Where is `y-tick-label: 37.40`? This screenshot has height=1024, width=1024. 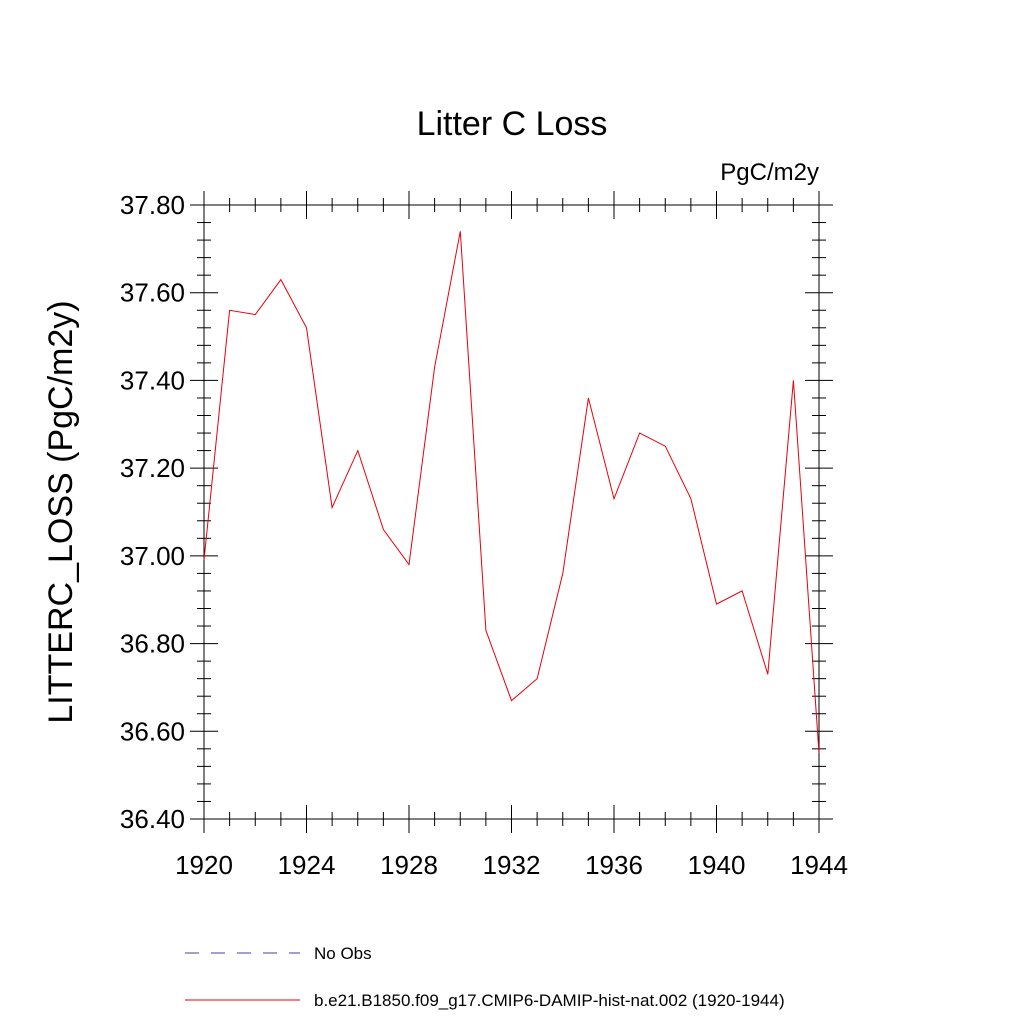
y-tick-label: 37.40 is located at coordinates (152, 380).